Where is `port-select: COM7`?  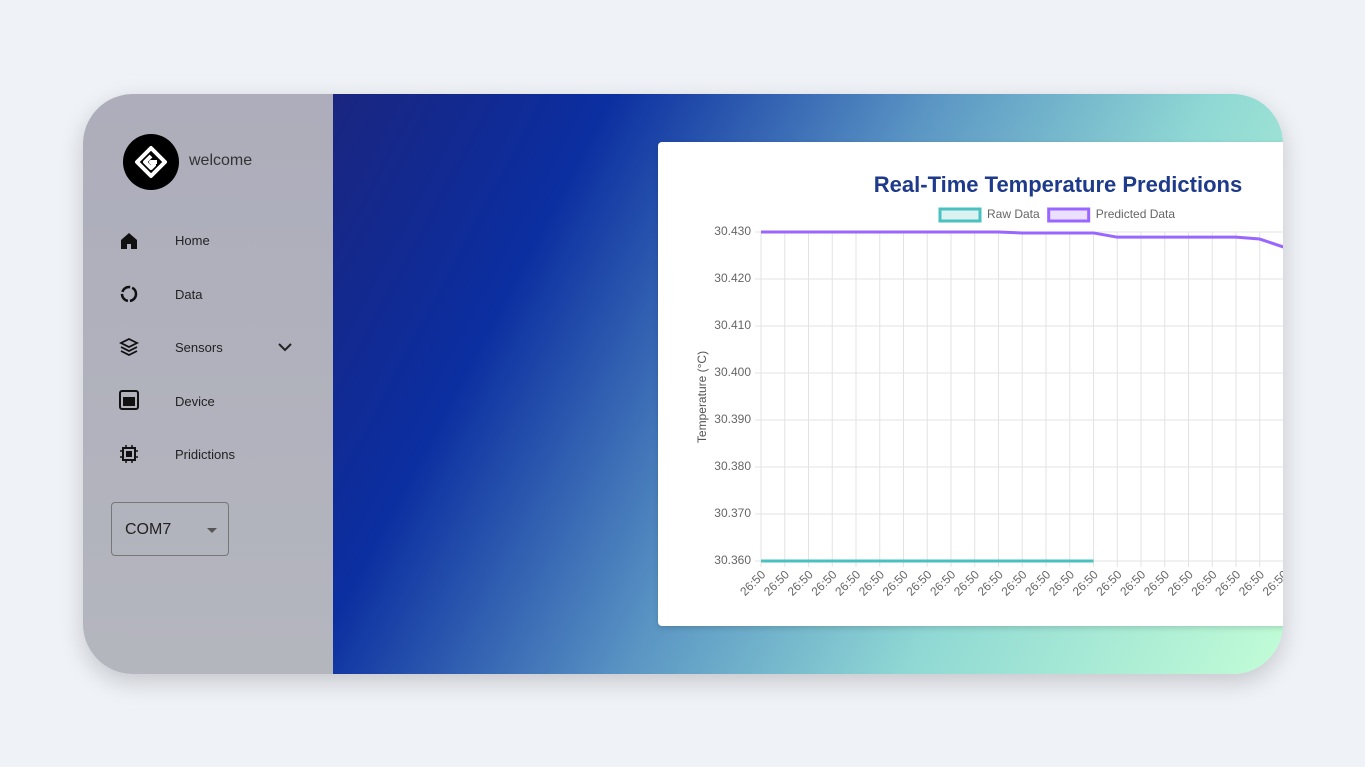
port-select: COM7 is located at coordinates (170, 529).